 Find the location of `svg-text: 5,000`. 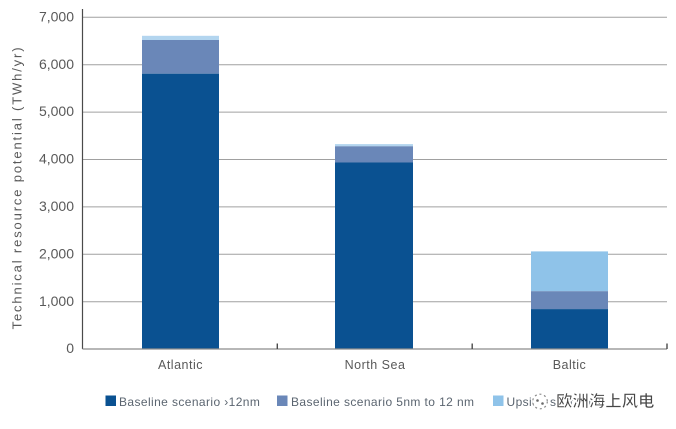

svg-text: 5,000 is located at coordinates (56, 111).